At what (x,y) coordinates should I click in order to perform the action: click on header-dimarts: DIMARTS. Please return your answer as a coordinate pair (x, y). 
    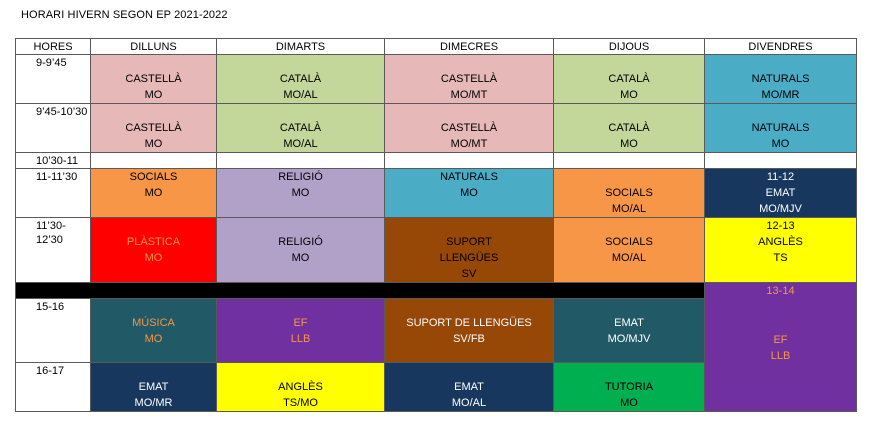
    Looking at the image, I should click on (300, 46).